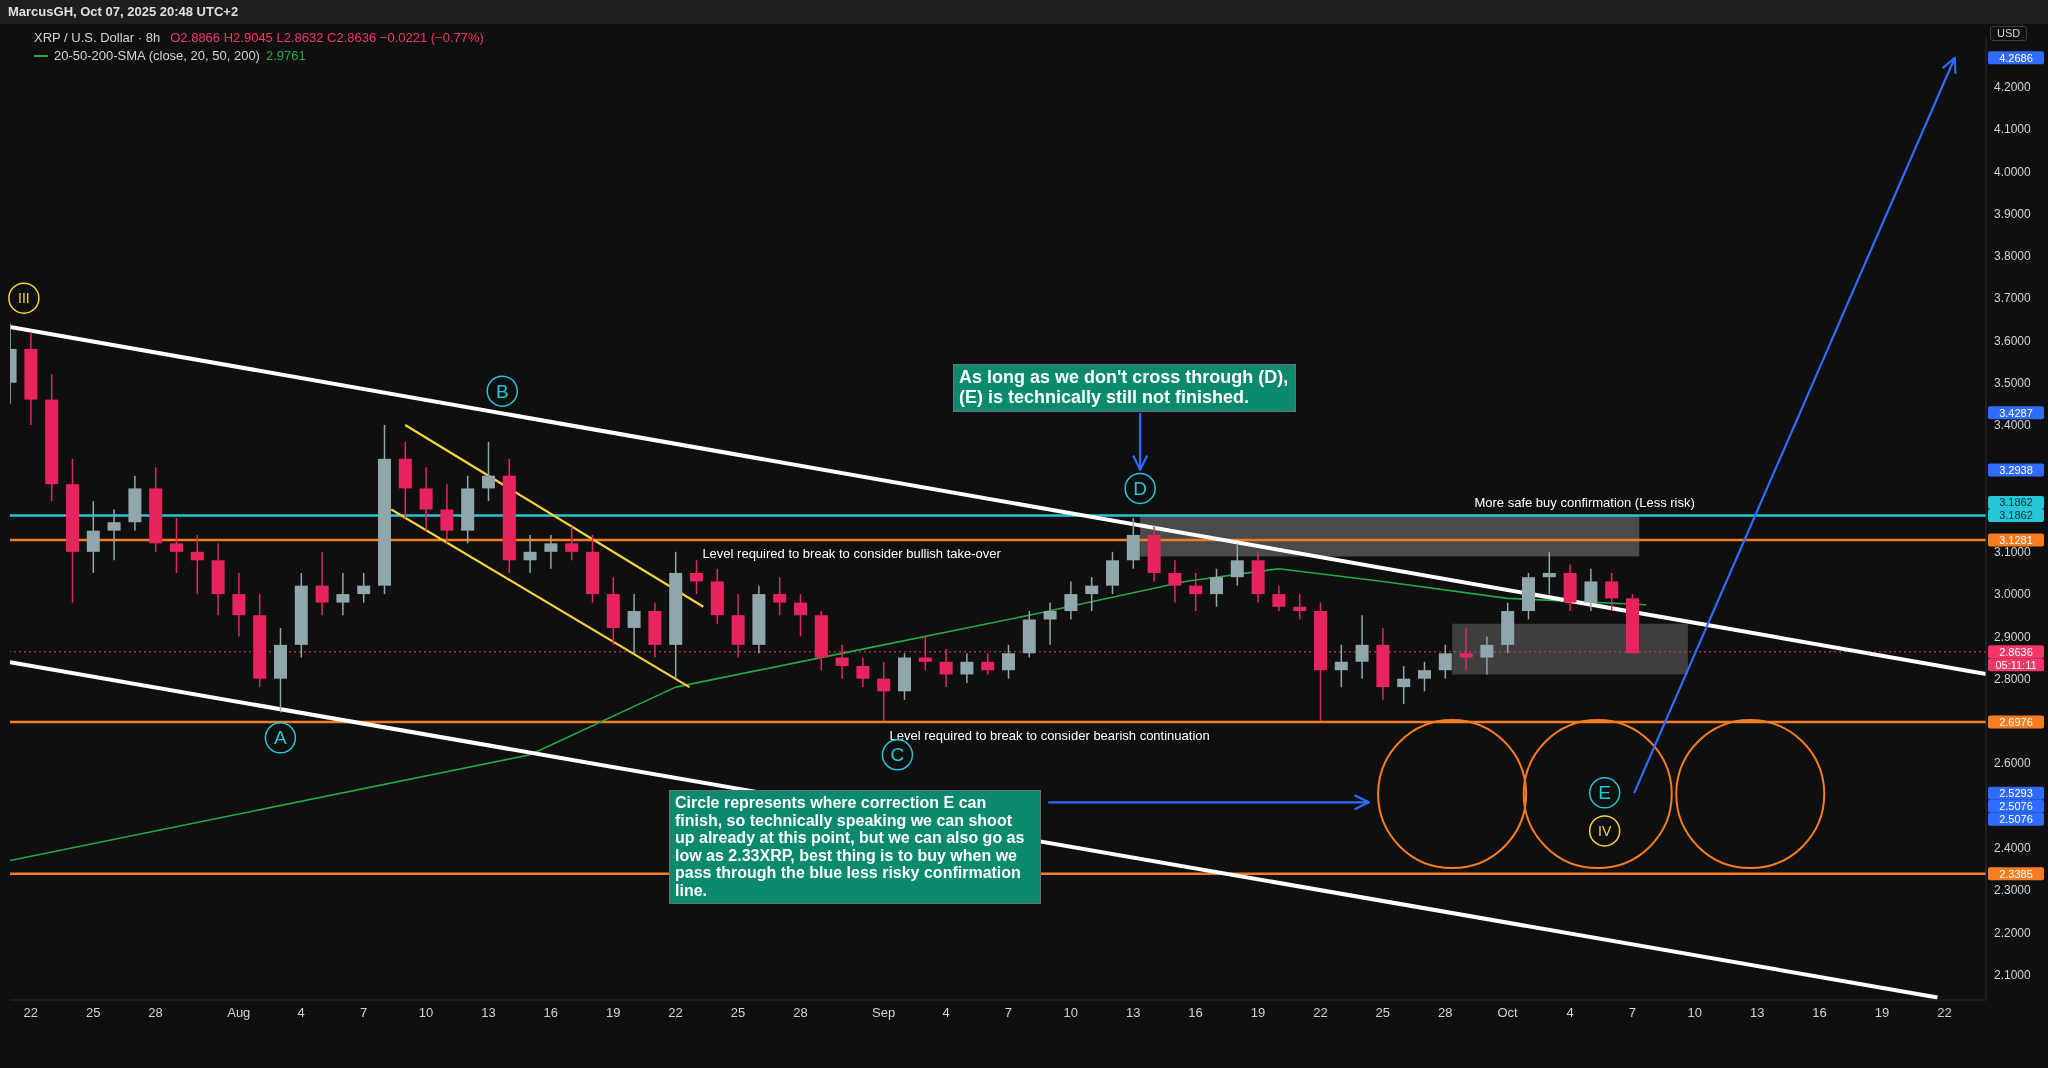  Describe the element at coordinates (2013, 974) in the screenshot. I see `y-tick-label: 2.1000` at that location.